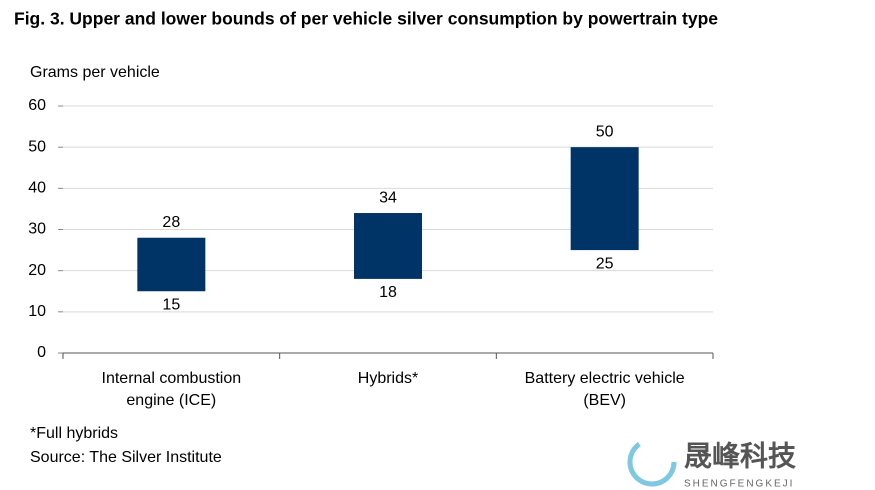  What do you see at coordinates (605, 131) in the screenshot?
I see `value-label-high: 50` at bounding box center [605, 131].